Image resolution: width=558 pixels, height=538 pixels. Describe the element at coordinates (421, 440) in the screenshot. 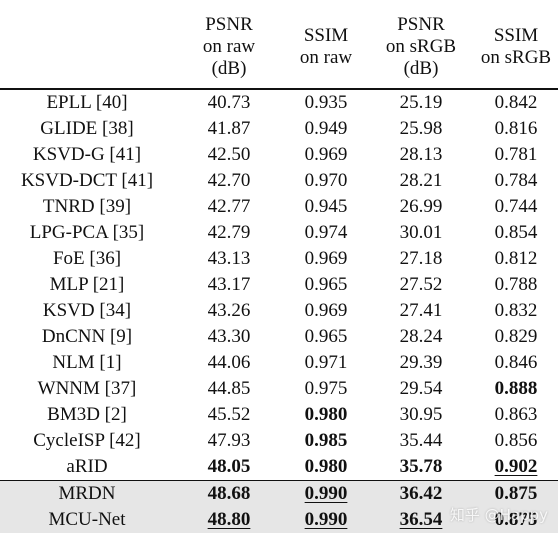

I see `psnr-srgb-cell: 35.44` at that location.